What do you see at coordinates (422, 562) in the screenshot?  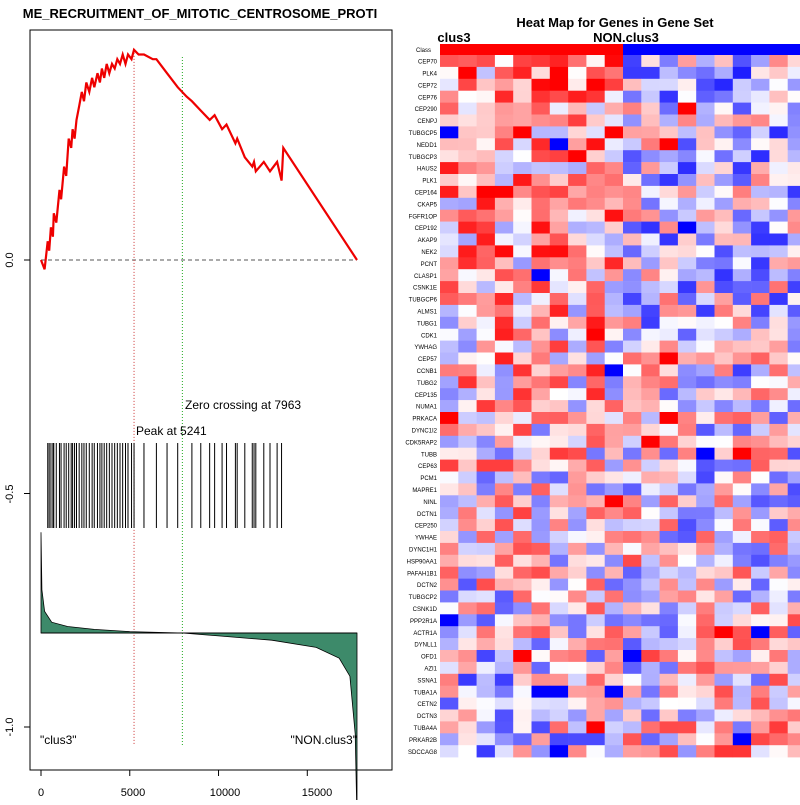 I see `gene-label: HSP90AA1` at bounding box center [422, 562].